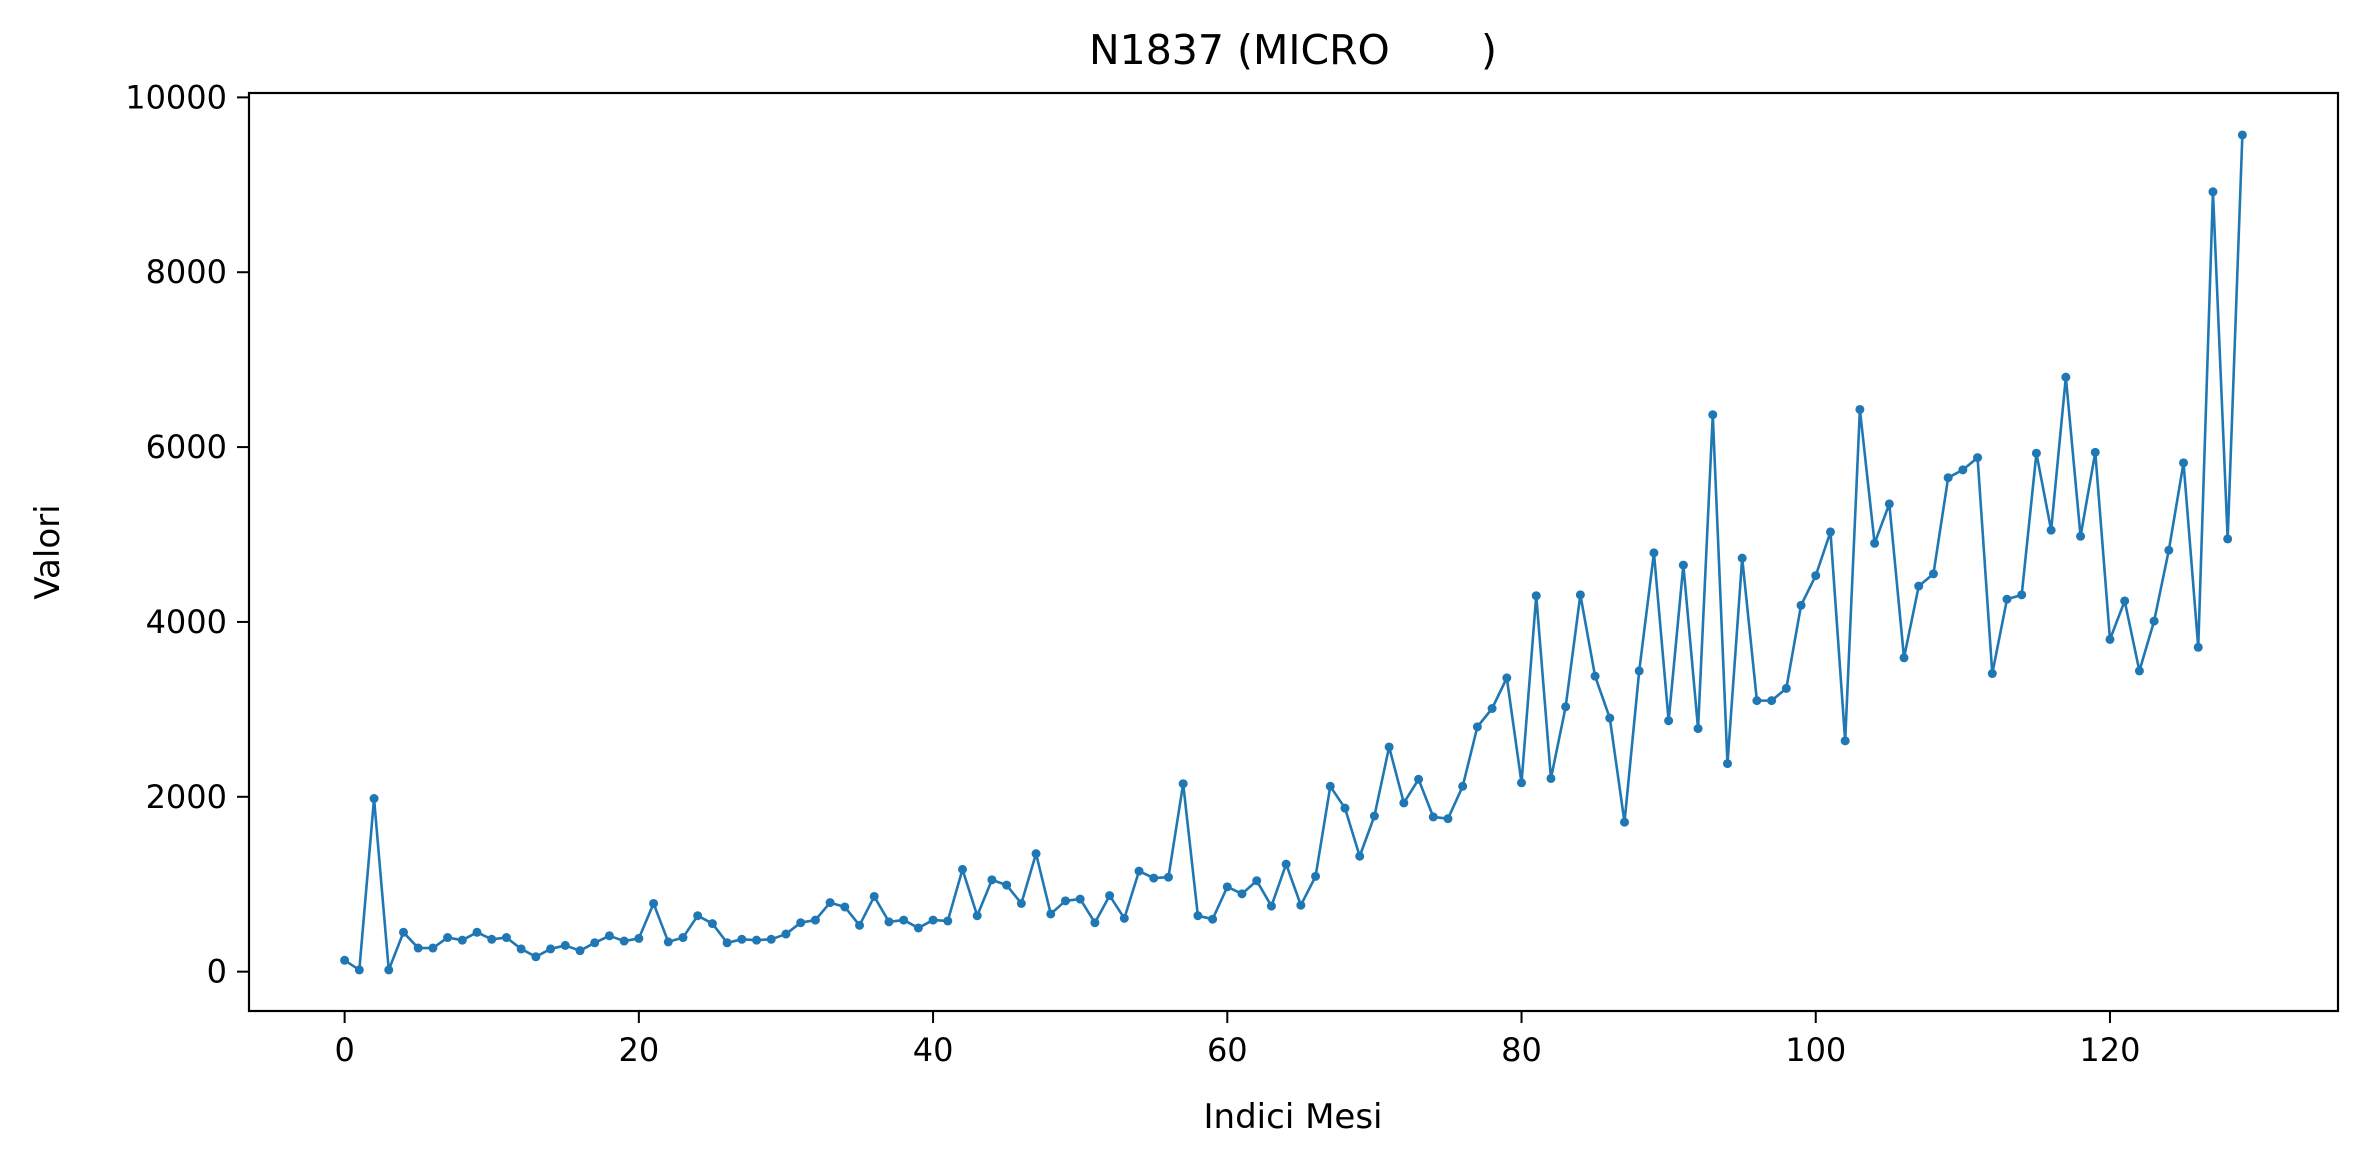 Image resolution: width=2367 pixels, height=1168 pixels. Describe the element at coordinates (1815, 1050) in the screenshot. I see `x-tick-label: 100` at that location.